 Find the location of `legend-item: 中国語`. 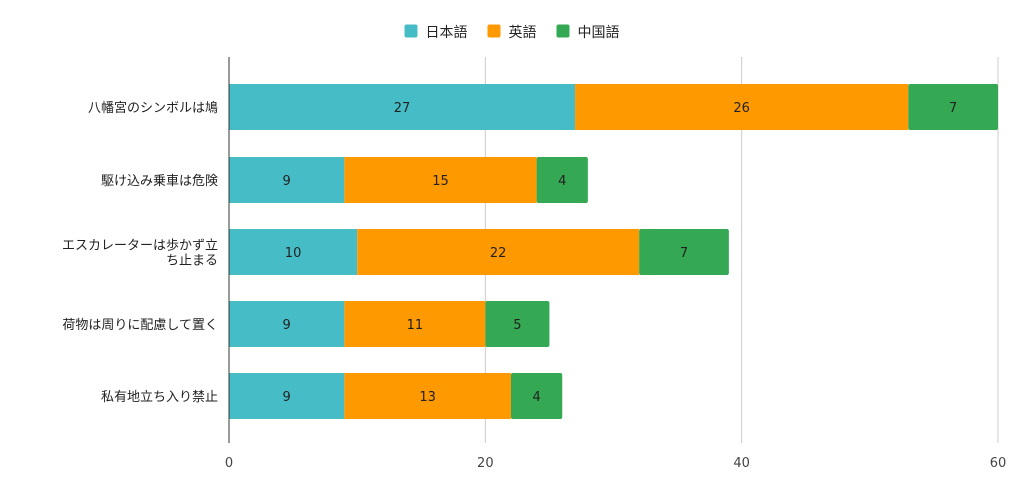

legend-item: 中国語 is located at coordinates (588, 32).